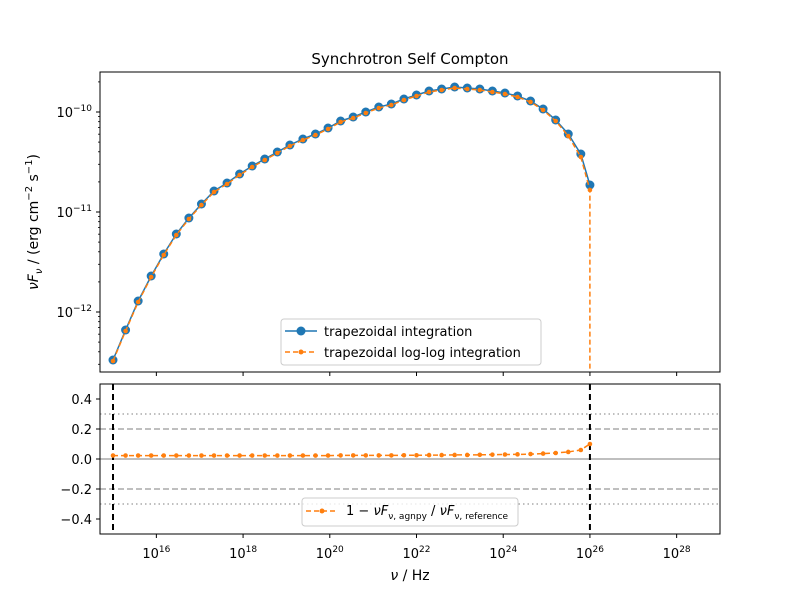 Image resolution: width=800 pixels, height=604 pixels. Describe the element at coordinates (416, 374) in the screenshot. I see `top-x-ticks` at that location.